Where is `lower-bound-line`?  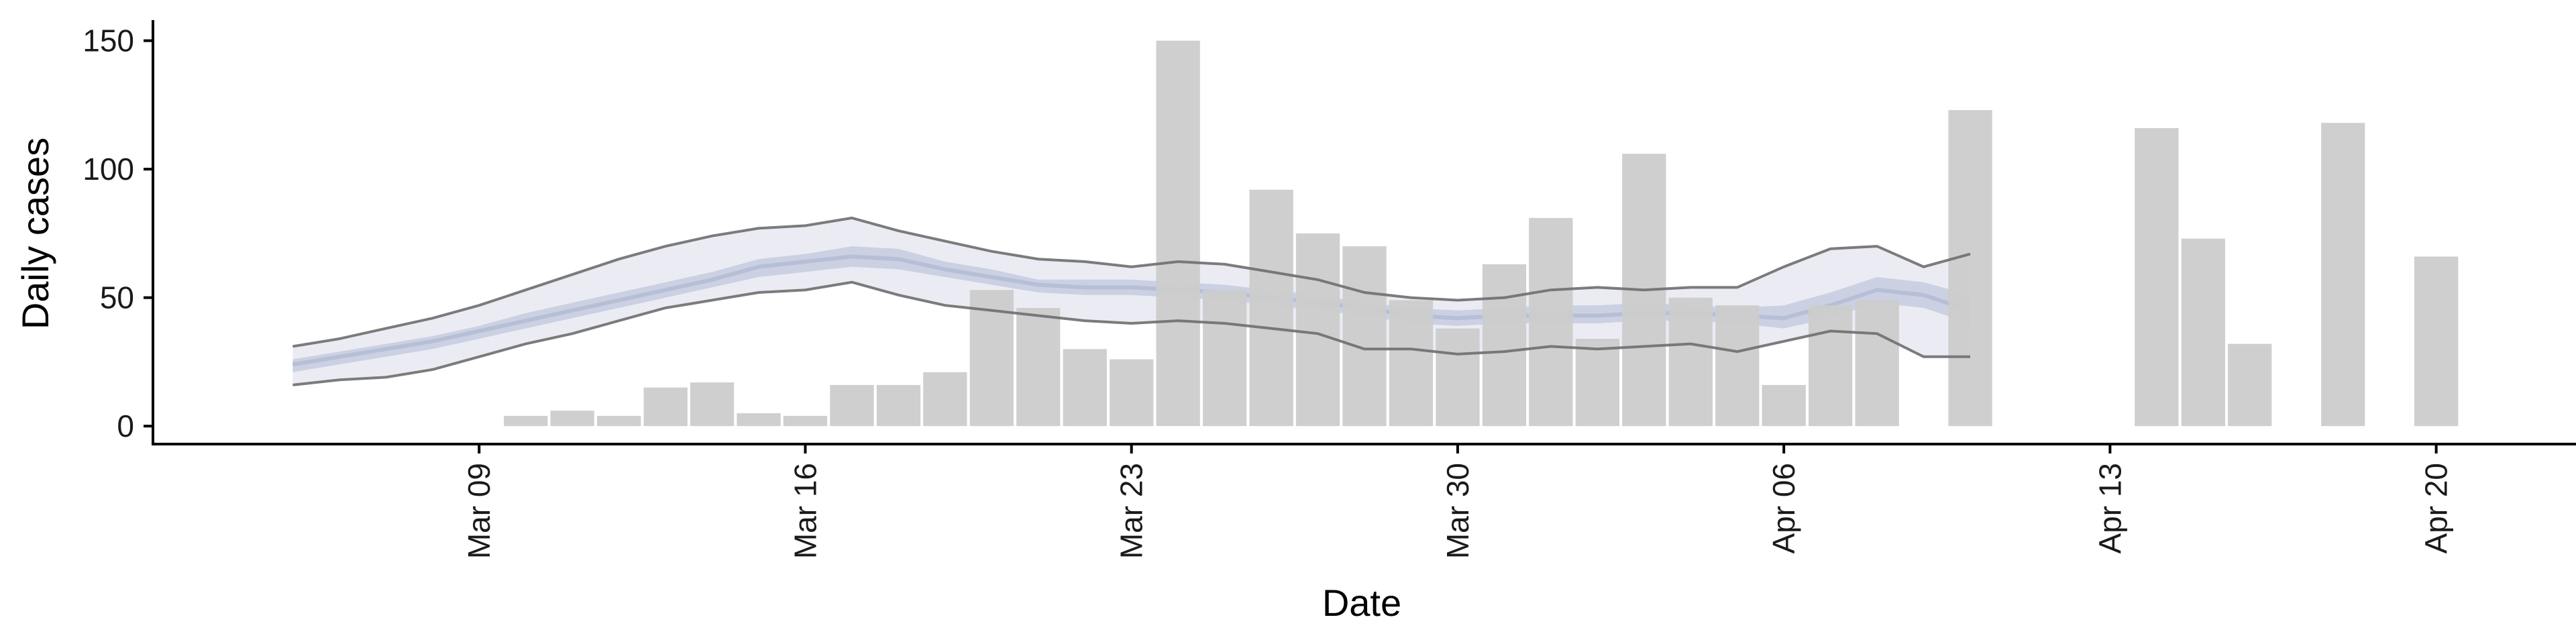
lower-bound-line is located at coordinates (1131, 333).